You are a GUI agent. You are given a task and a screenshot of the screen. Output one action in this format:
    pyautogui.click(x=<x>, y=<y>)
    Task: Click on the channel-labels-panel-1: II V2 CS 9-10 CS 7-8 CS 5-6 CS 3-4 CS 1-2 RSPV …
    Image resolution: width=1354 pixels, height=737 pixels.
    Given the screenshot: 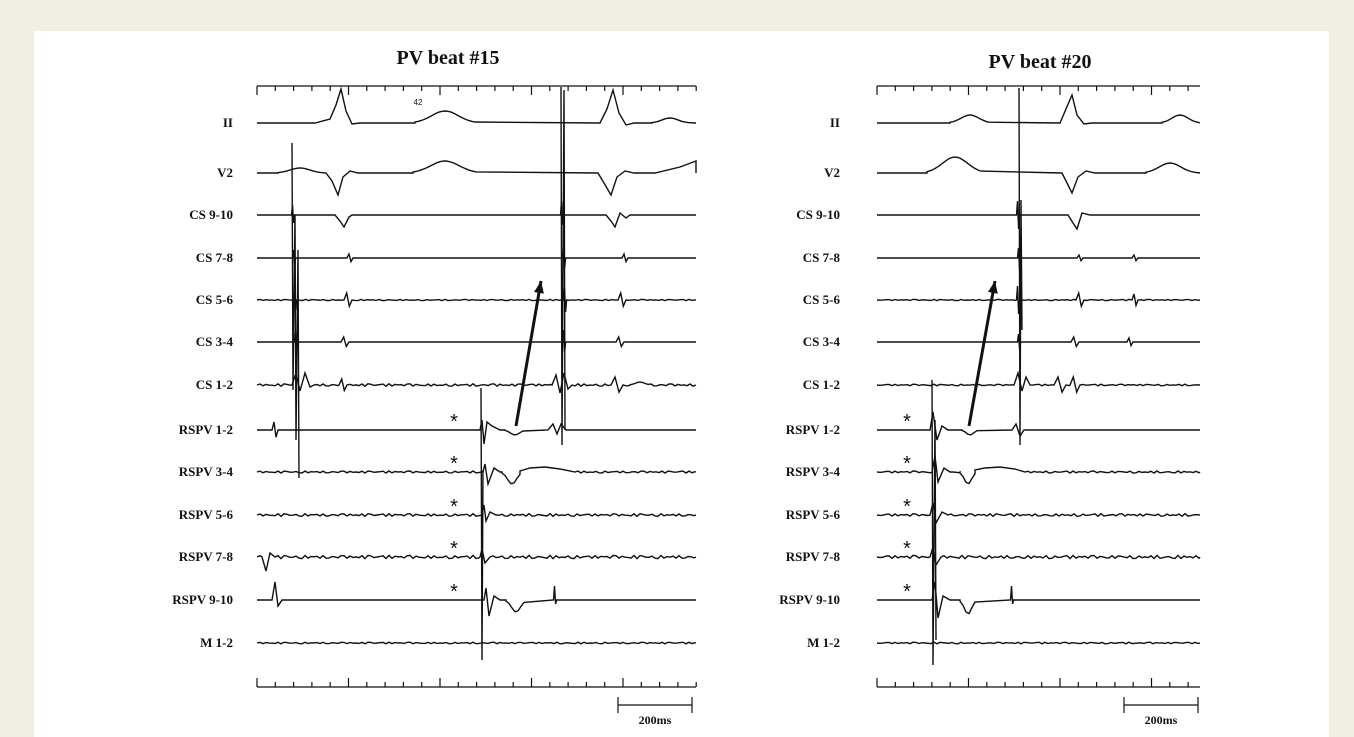 What is the action you would take?
    pyautogui.click(x=202, y=382)
    